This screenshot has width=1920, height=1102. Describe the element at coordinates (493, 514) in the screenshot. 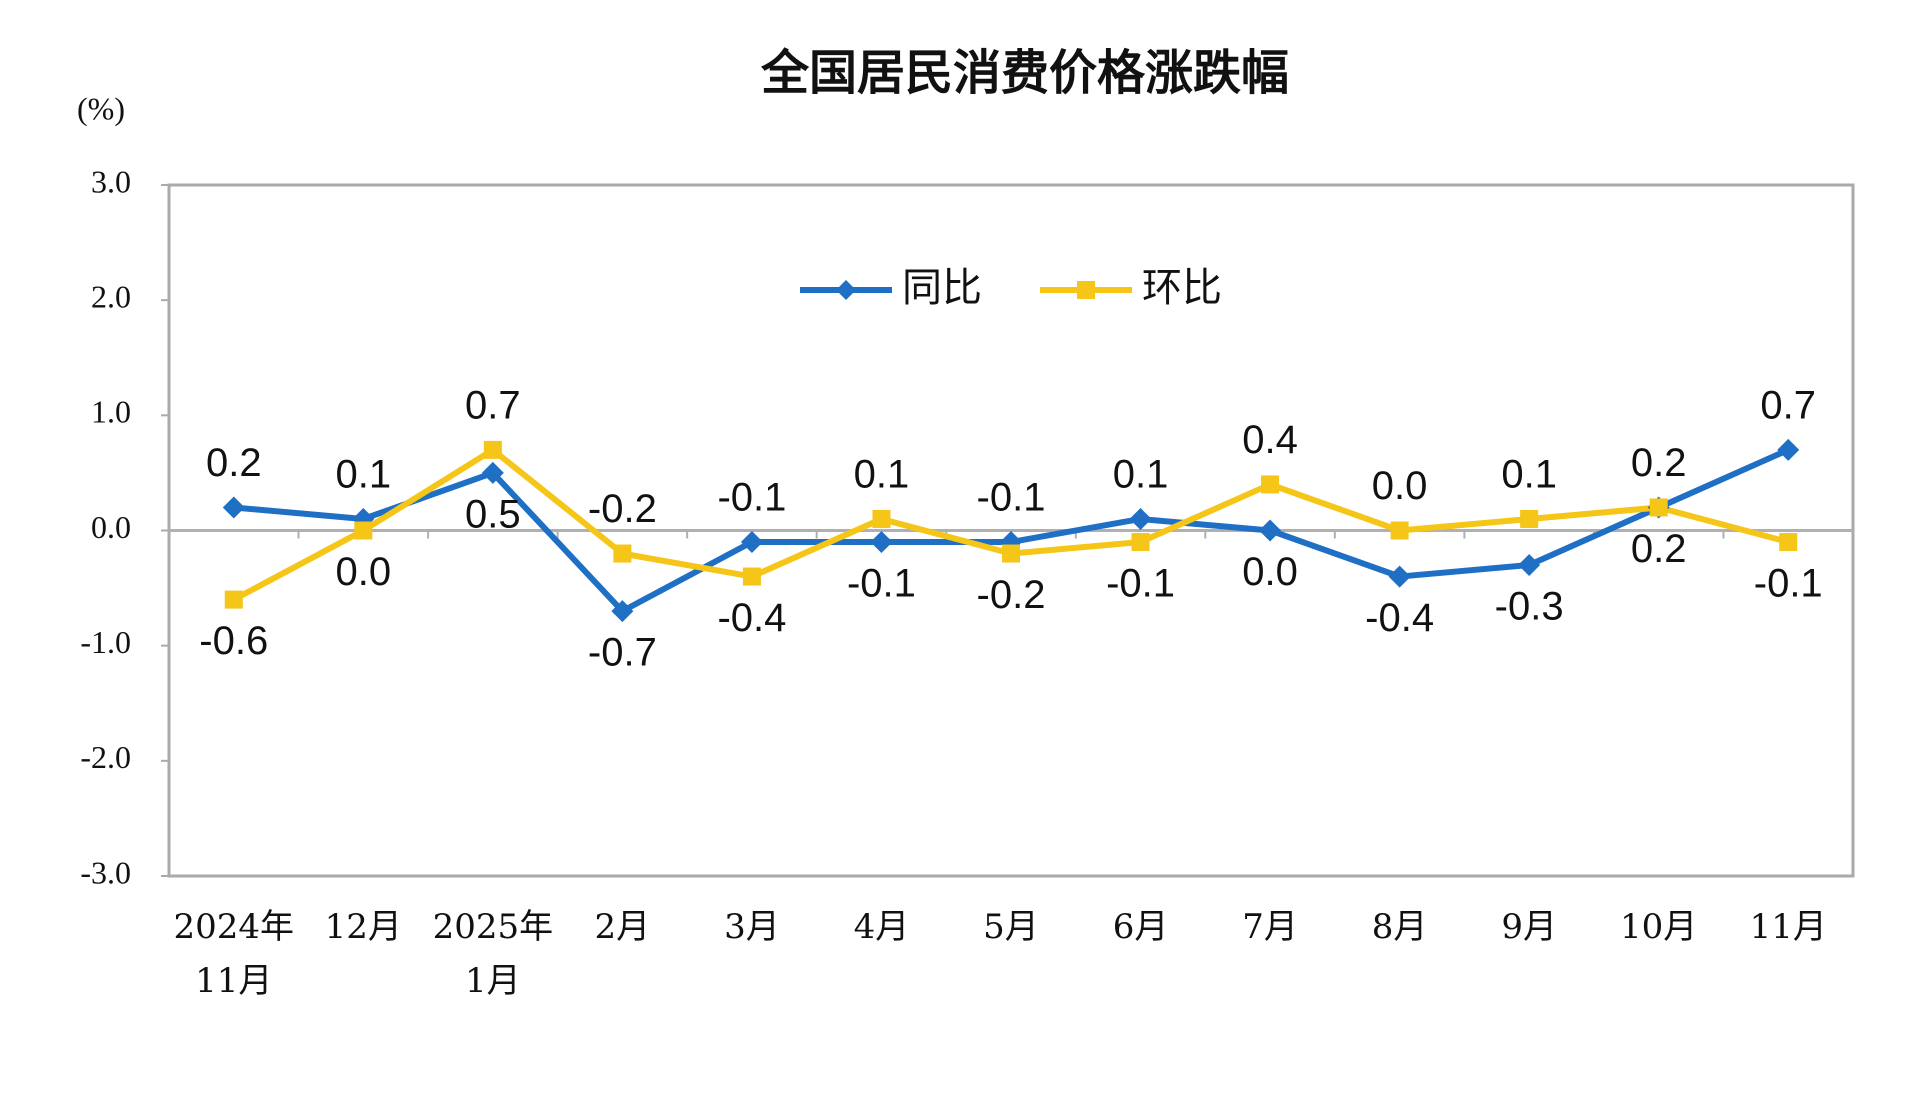

I see `value-label: 0.5` at that location.